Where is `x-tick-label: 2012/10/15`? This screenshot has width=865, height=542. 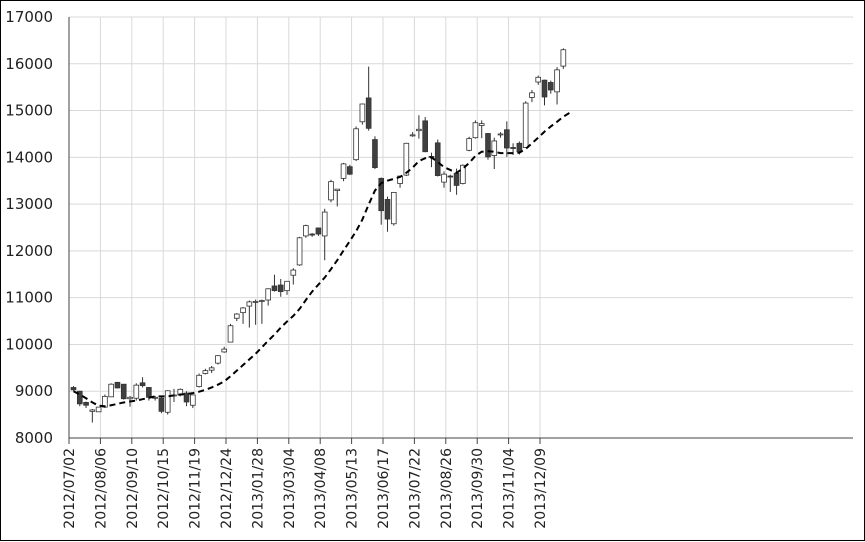 x-tick-label: 2012/10/15 is located at coordinates (164, 488).